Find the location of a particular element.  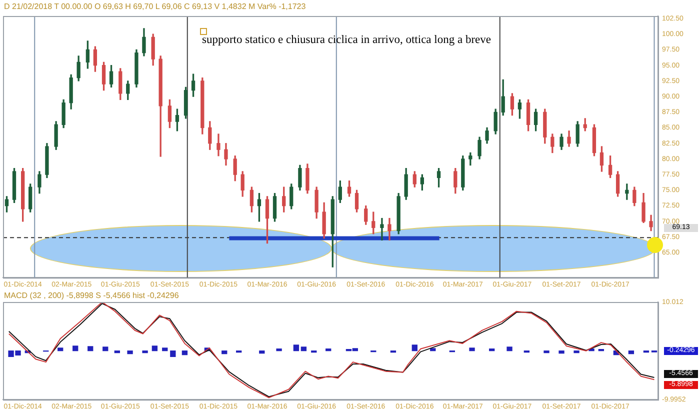

annotation: supporto statico e chiusura ciclica in arrivo, ottica long a breve is located at coordinates (346, 40).